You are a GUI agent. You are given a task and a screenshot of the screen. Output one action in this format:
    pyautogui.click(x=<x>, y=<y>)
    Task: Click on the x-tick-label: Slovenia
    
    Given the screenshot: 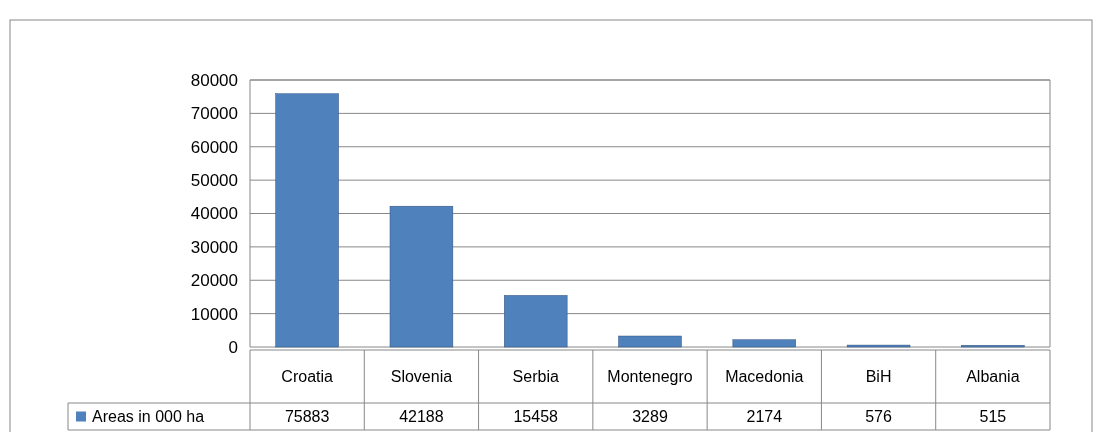 What is the action you would take?
    pyautogui.click(x=421, y=377)
    